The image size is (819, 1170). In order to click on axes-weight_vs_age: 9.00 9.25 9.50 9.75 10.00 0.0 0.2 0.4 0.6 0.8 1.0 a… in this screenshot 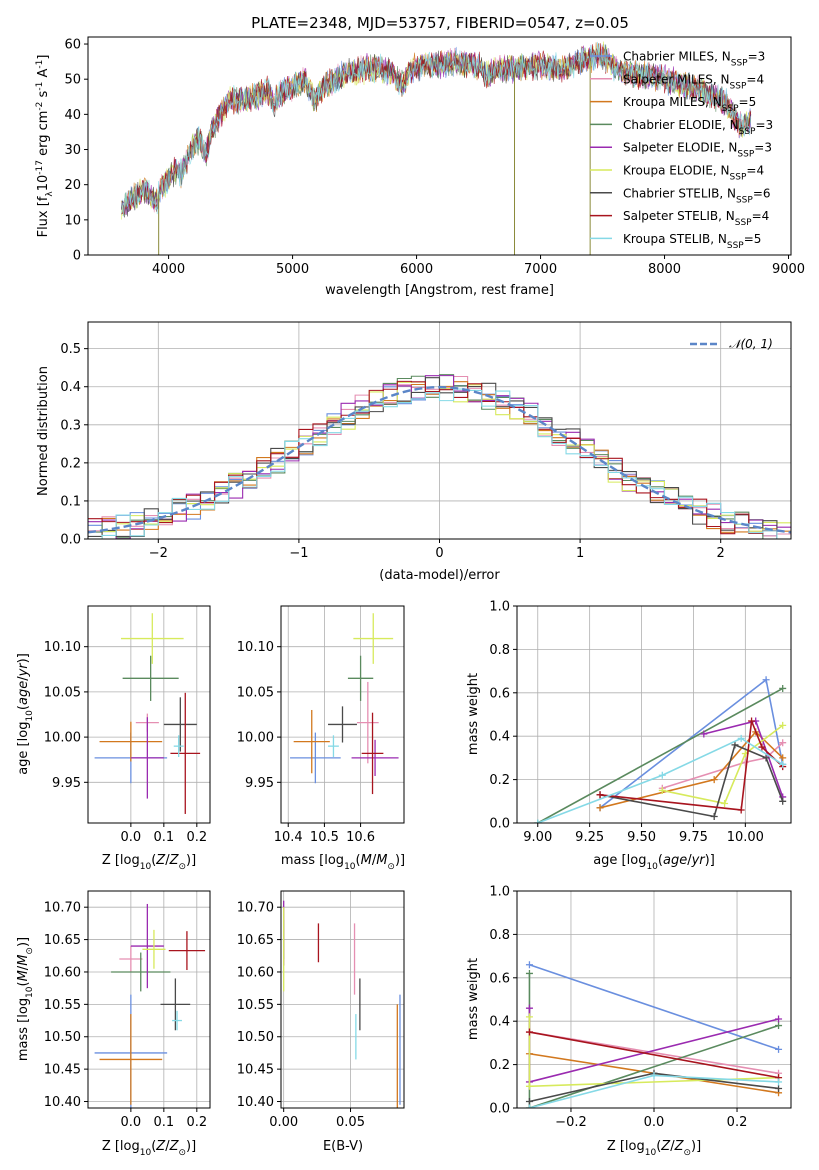, I will do `click(629, 736)`.